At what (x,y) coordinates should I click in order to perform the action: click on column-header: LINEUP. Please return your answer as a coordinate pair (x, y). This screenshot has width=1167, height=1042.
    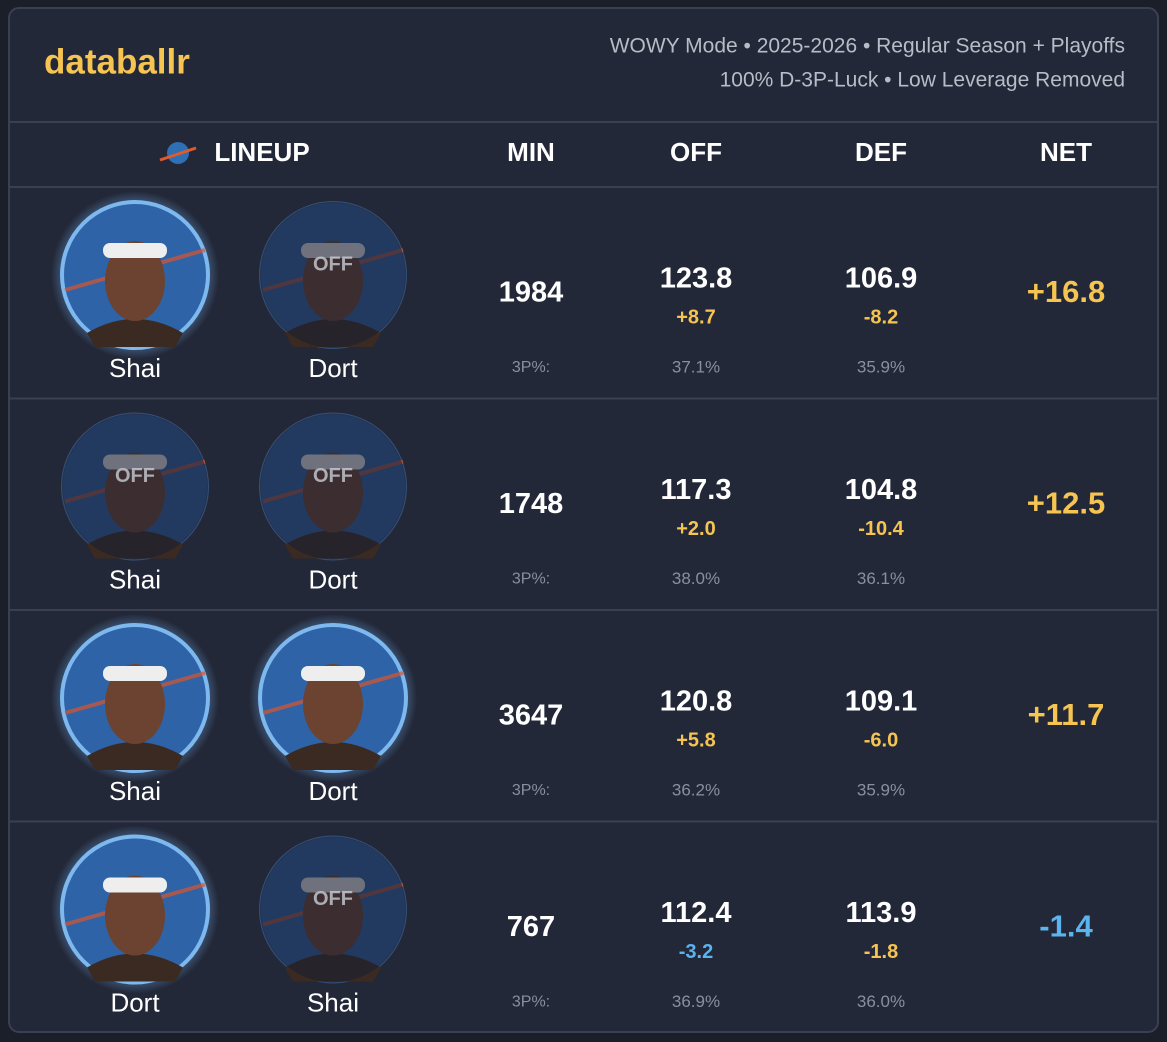
    Looking at the image, I should click on (261, 152).